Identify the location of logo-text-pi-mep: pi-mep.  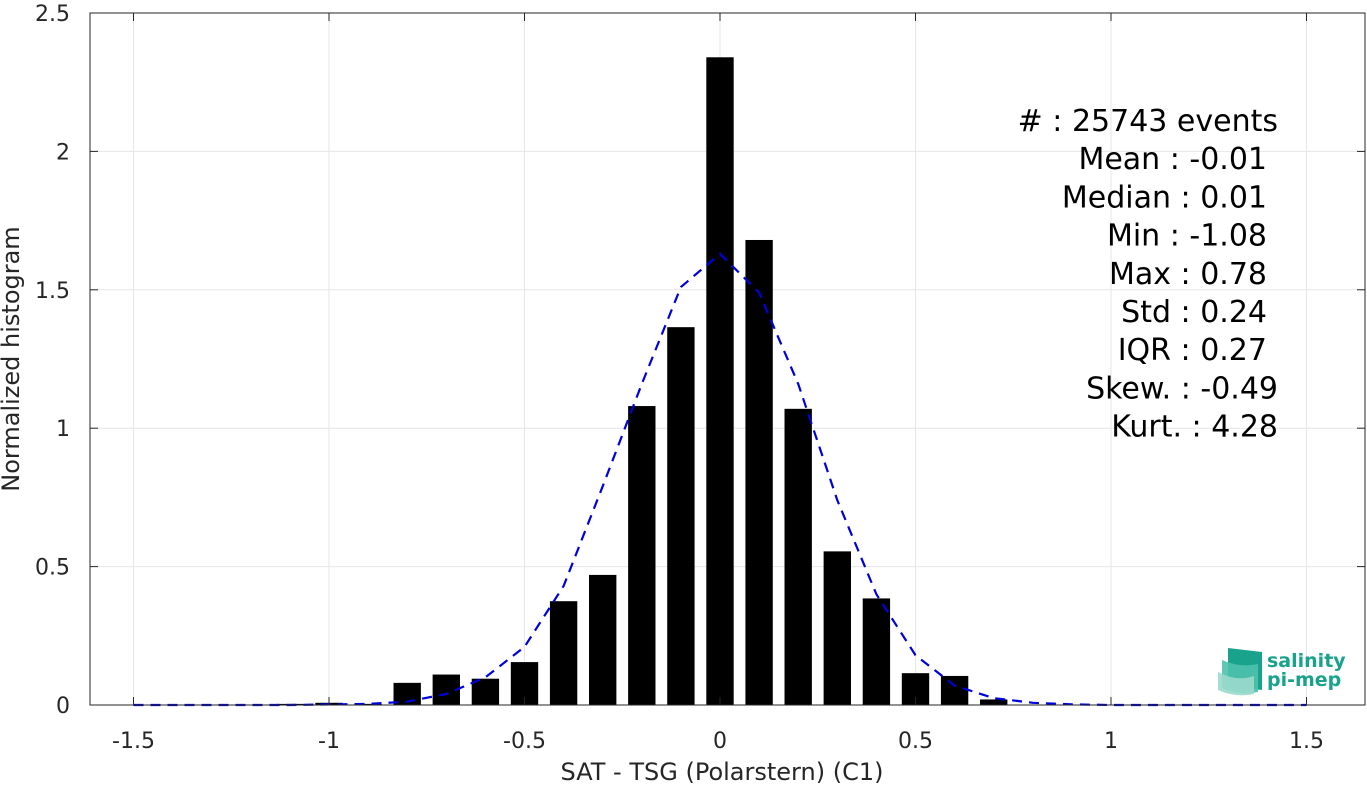
(1304, 680).